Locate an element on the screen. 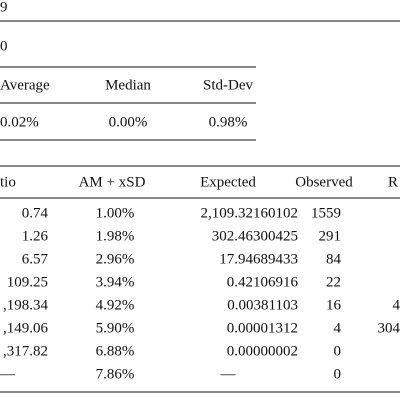 The height and width of the screenshot is (400, 400). summary-header: Average is located at coordinates (25, 85).